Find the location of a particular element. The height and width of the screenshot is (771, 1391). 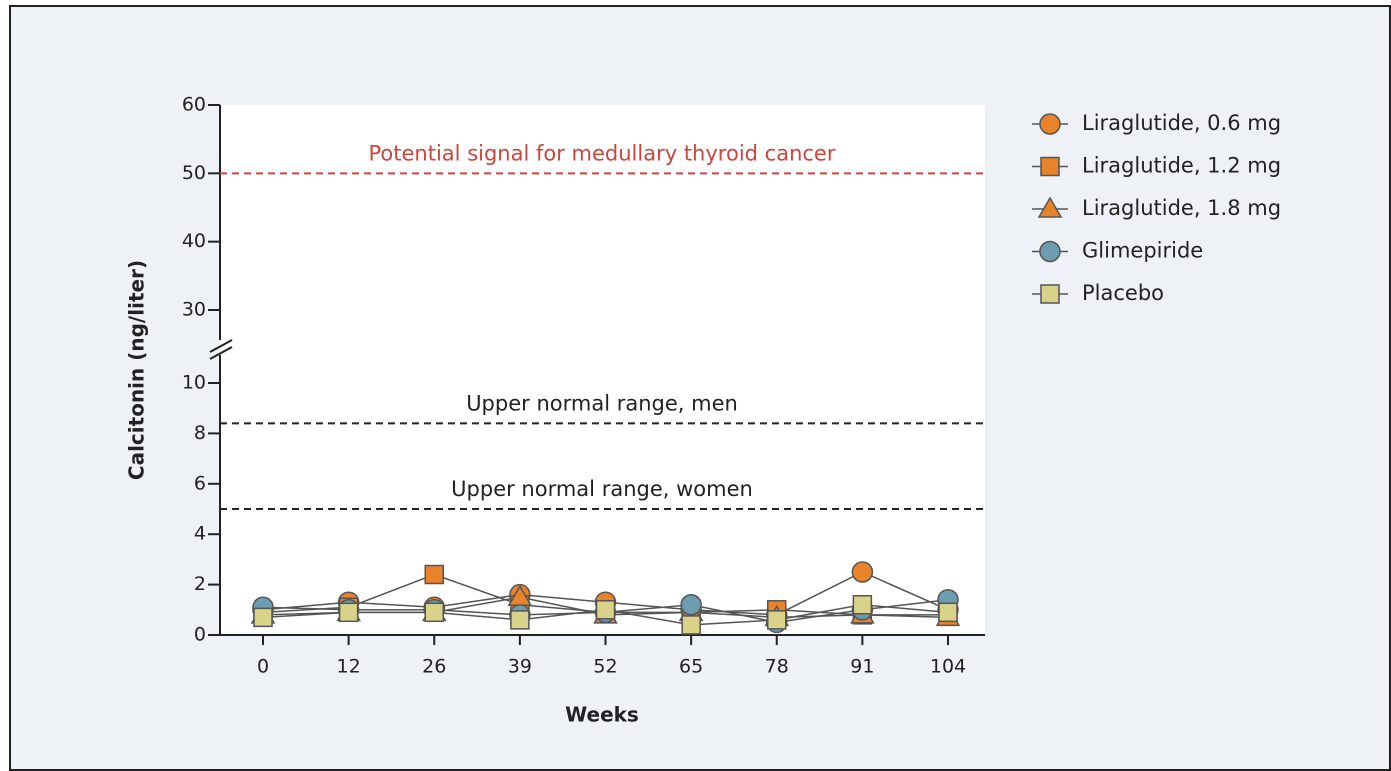

y-tick-label: 4 is located at coordinates (200, 534).